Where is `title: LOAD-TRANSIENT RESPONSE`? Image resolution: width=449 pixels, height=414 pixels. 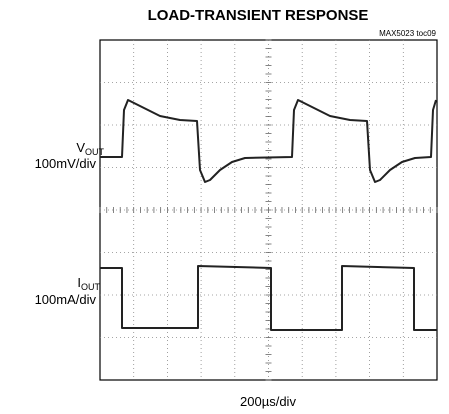
title: LOAD-TRANSIENT RESPONSE is located at coordinates (258, 15).